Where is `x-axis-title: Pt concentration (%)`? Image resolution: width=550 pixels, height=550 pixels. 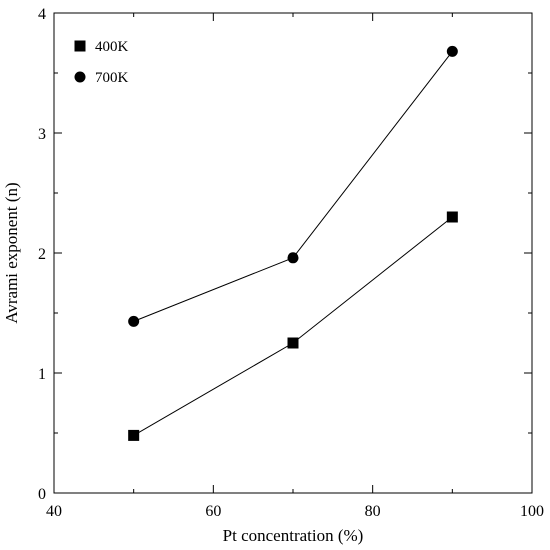
x-axis-title: Pt concentration (%) is located at coordinates (293, 535).